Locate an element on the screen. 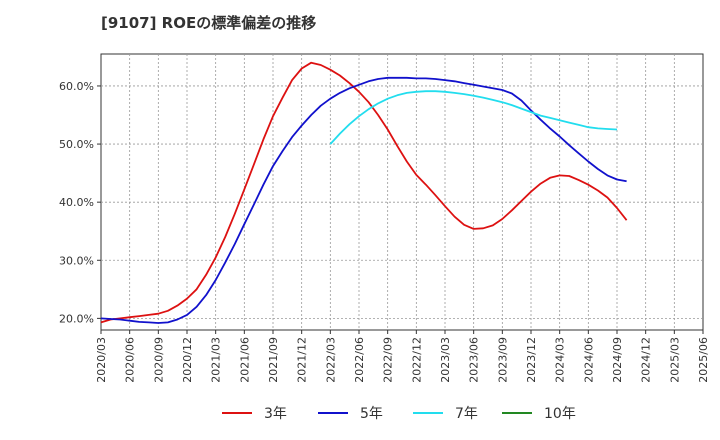 This screenshot has height=440, width=720. x-tick-label: 2020/03 is located at coordinates (101, 360).